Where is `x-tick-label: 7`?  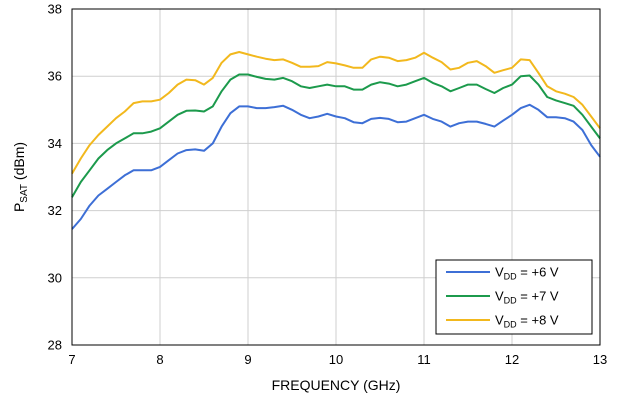 x-tick-label: 7 is located at coordinates (71, 359).